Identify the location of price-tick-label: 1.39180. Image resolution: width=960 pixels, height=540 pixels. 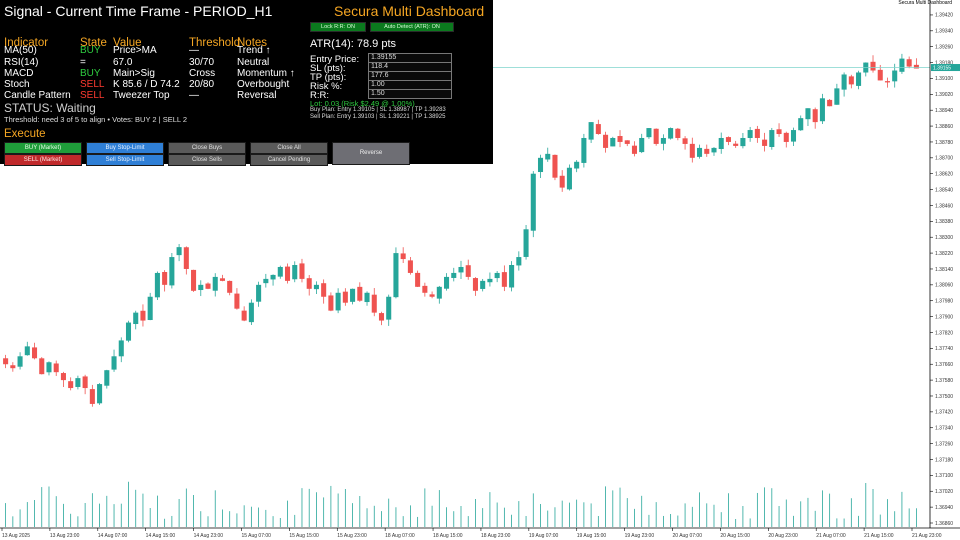
(944, 63).